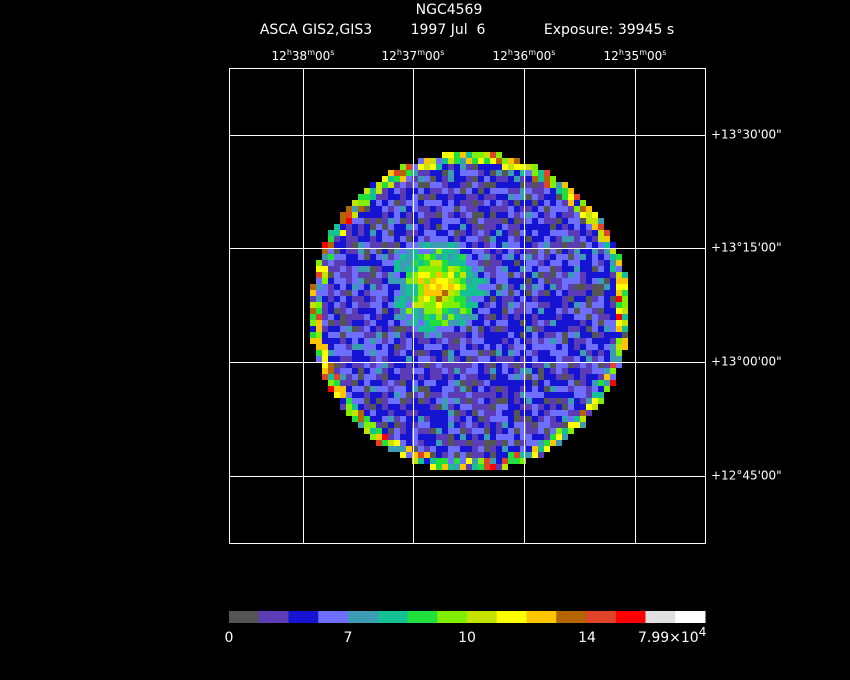 Image resolution: width=850 pixels, height=680 pixels. What do you see at coordinates (703, 632) in the screenshot?
I see `exponent: 4` at bounding box center [703, 632].